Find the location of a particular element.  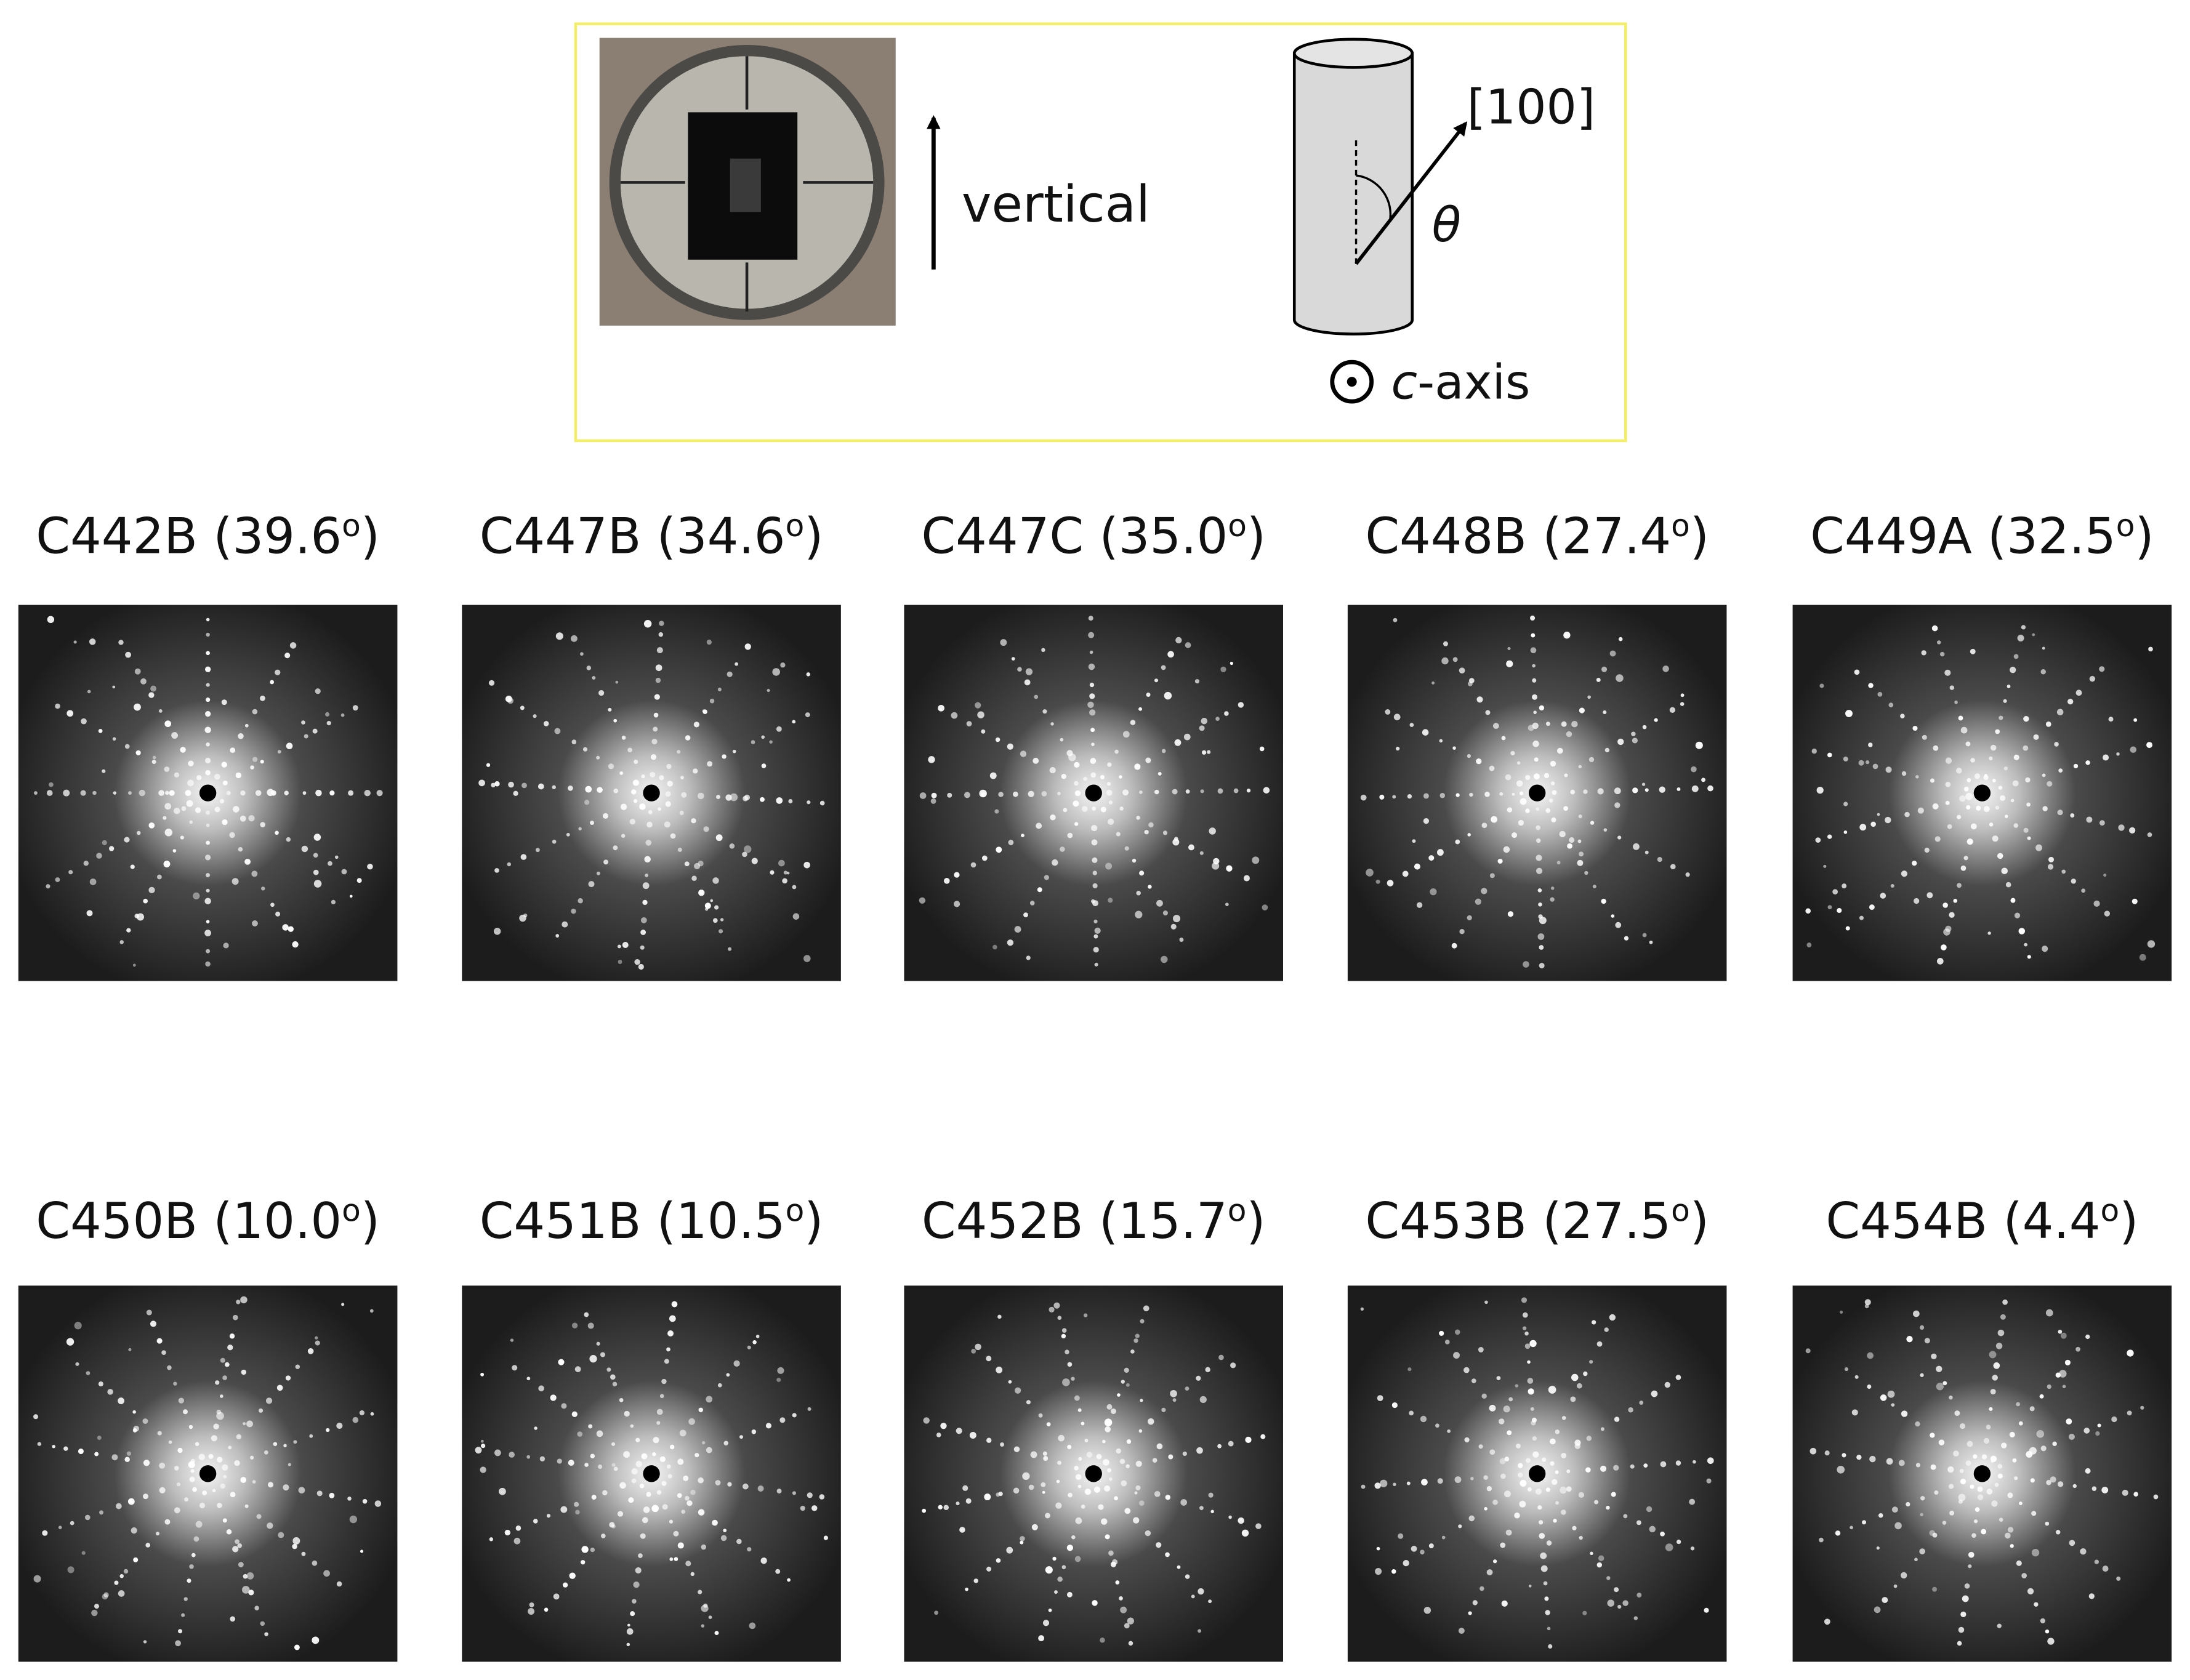

panel-label: C451B (10.5o) is located at coordinates (652, 1221).